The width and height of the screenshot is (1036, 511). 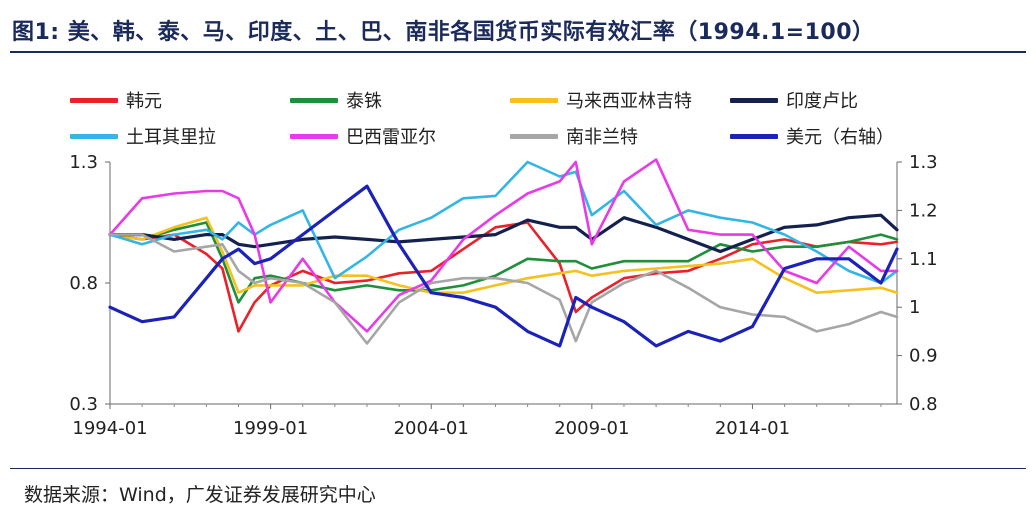 I want to click on legend-swatch-korea, so click(x=94, y=100).